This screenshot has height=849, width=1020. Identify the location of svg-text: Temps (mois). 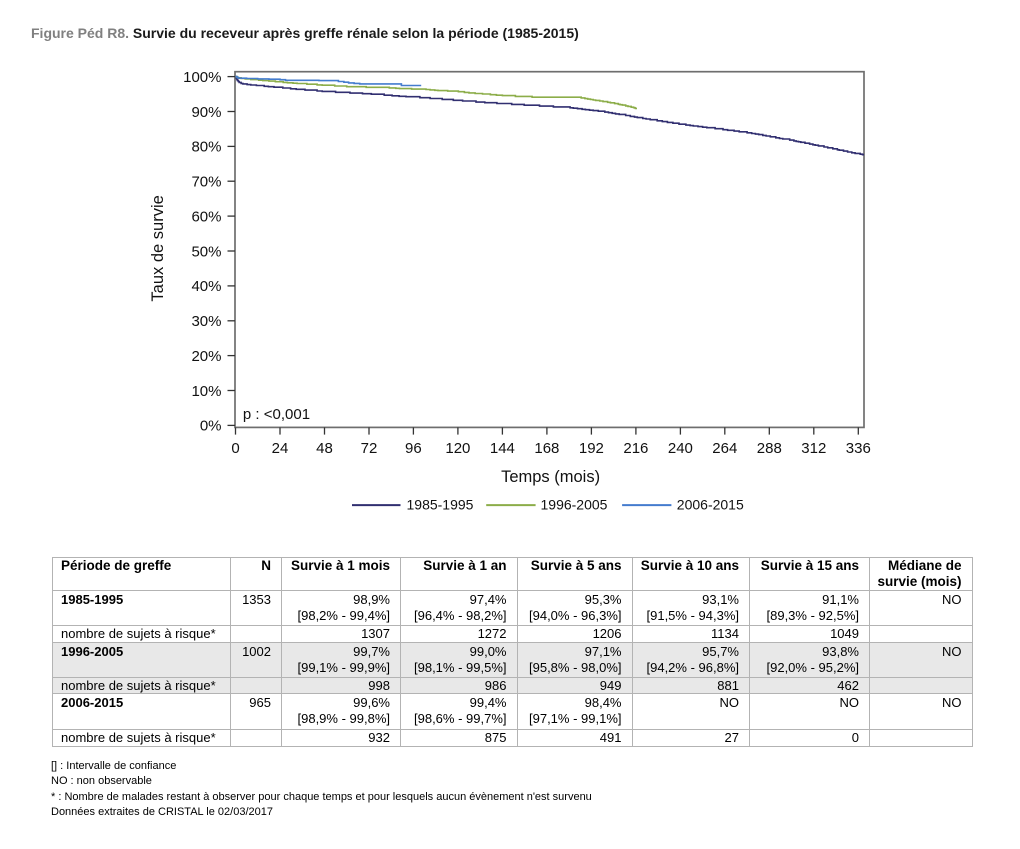
(550, 477).